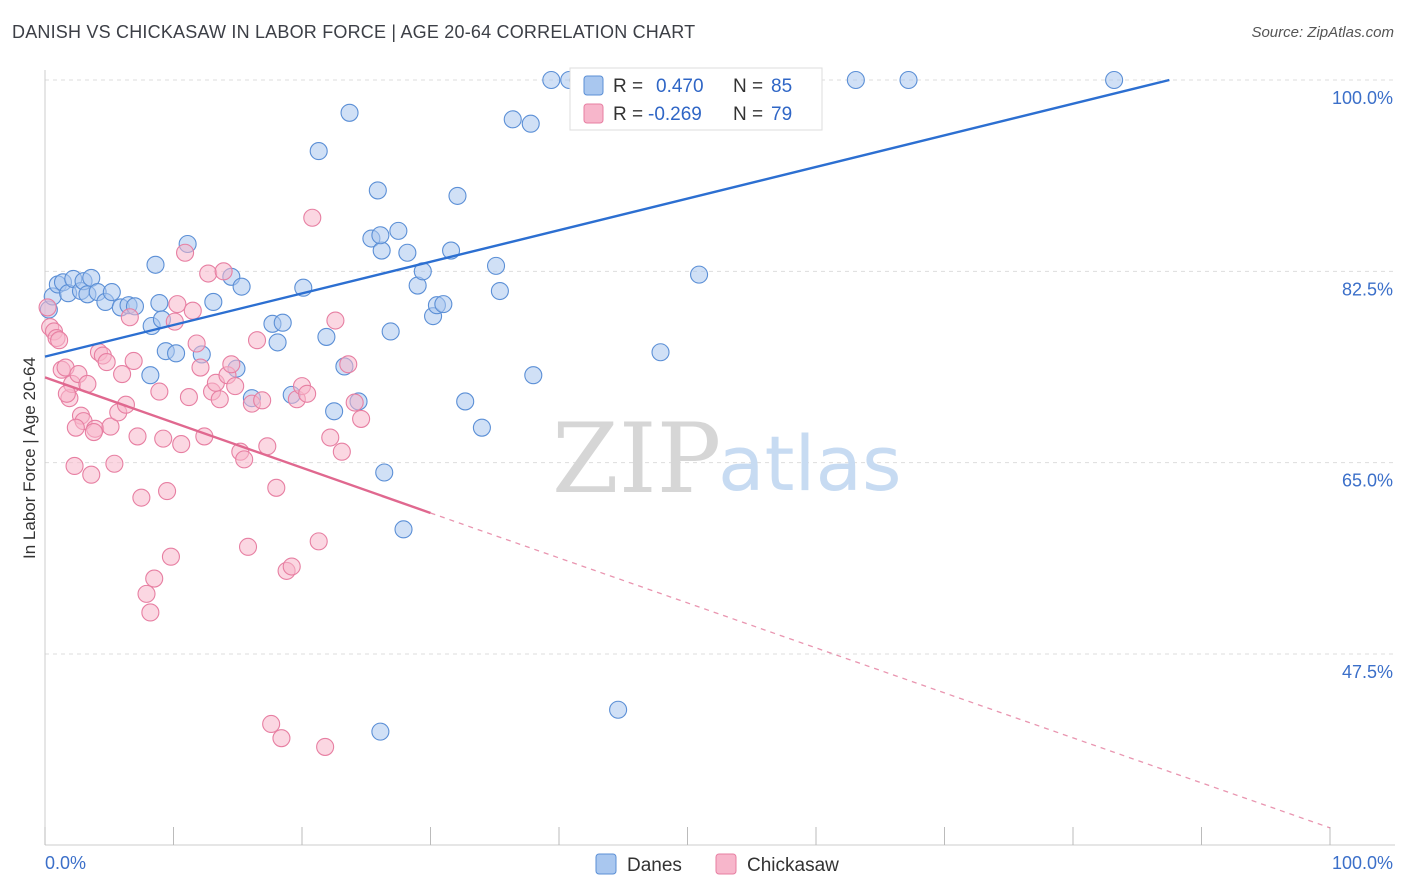 This screenshot has width=1406, height=892. What do you see at coordinates (810, 463) in the screenshot?
I see `watermark-atlas: atlas` at bounding box center [810, 463].